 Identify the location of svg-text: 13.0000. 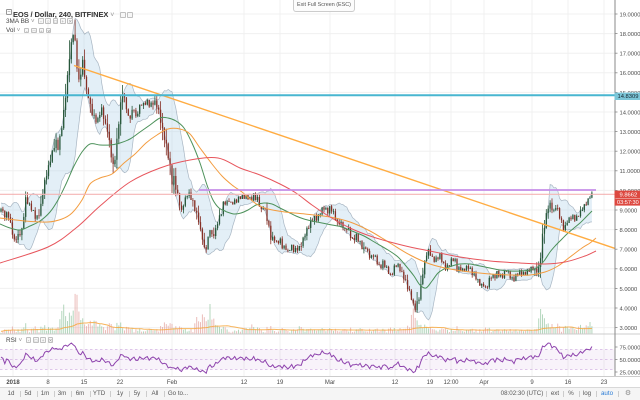
(630, 133).